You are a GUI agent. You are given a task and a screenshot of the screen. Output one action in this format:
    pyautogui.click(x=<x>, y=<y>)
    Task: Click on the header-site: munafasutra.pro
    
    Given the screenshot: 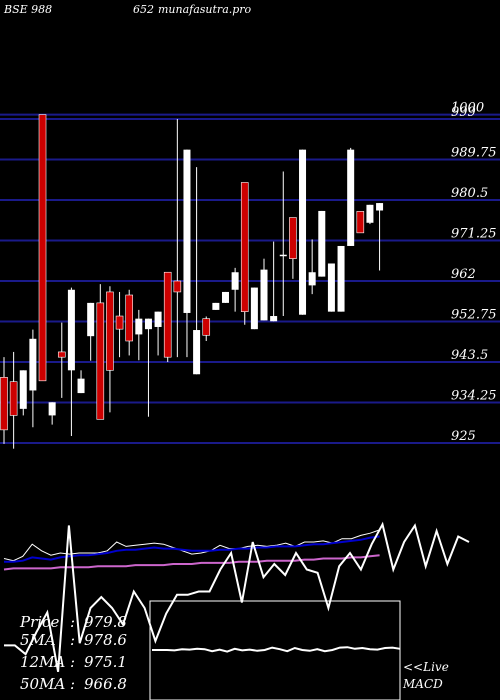 What is the action you would take?
    pyautogui.click(x=205, y=9)
    